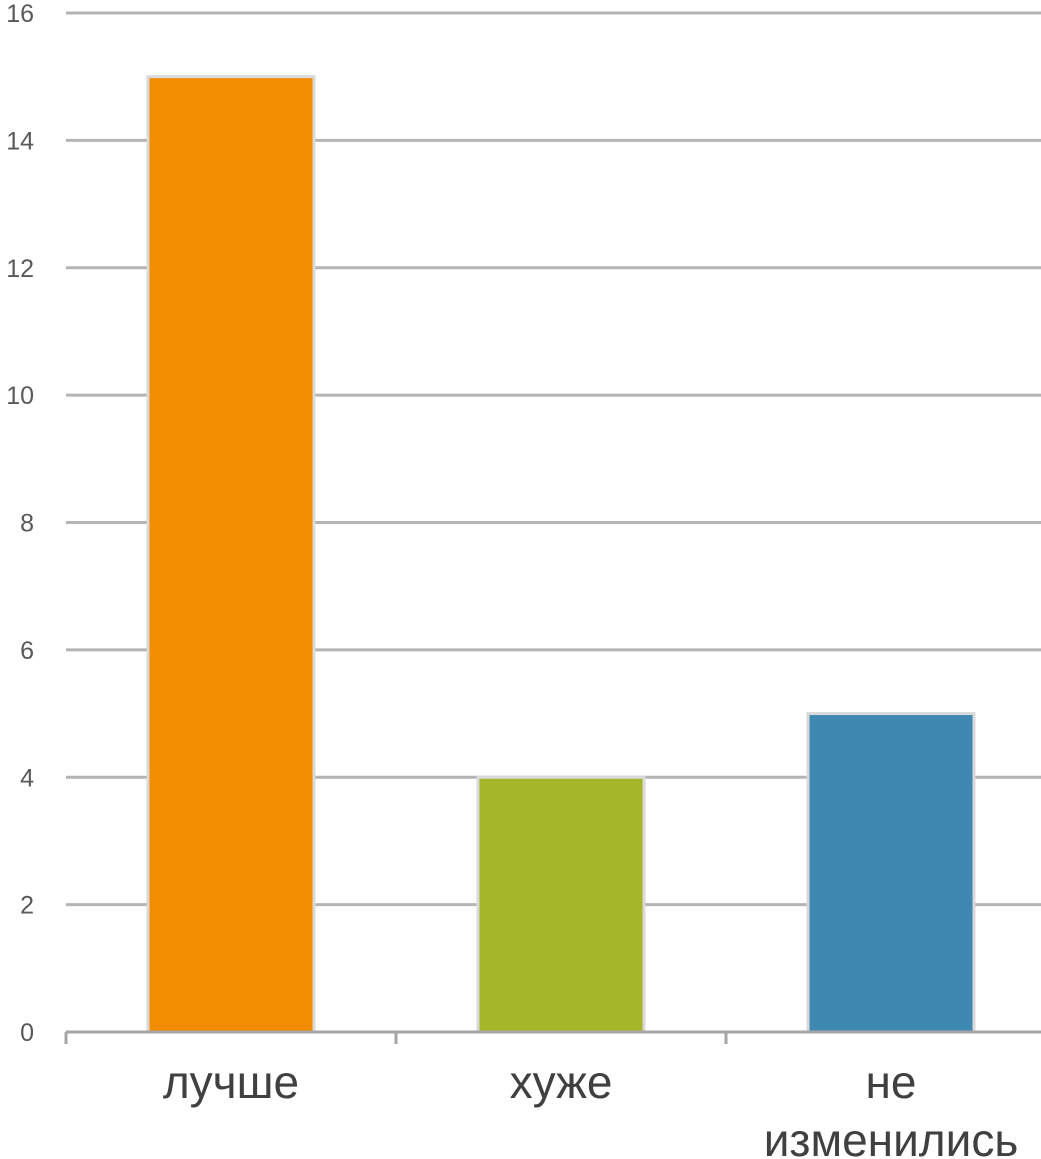  I want to click on y-tick-label: 0, so click(27, 1033).